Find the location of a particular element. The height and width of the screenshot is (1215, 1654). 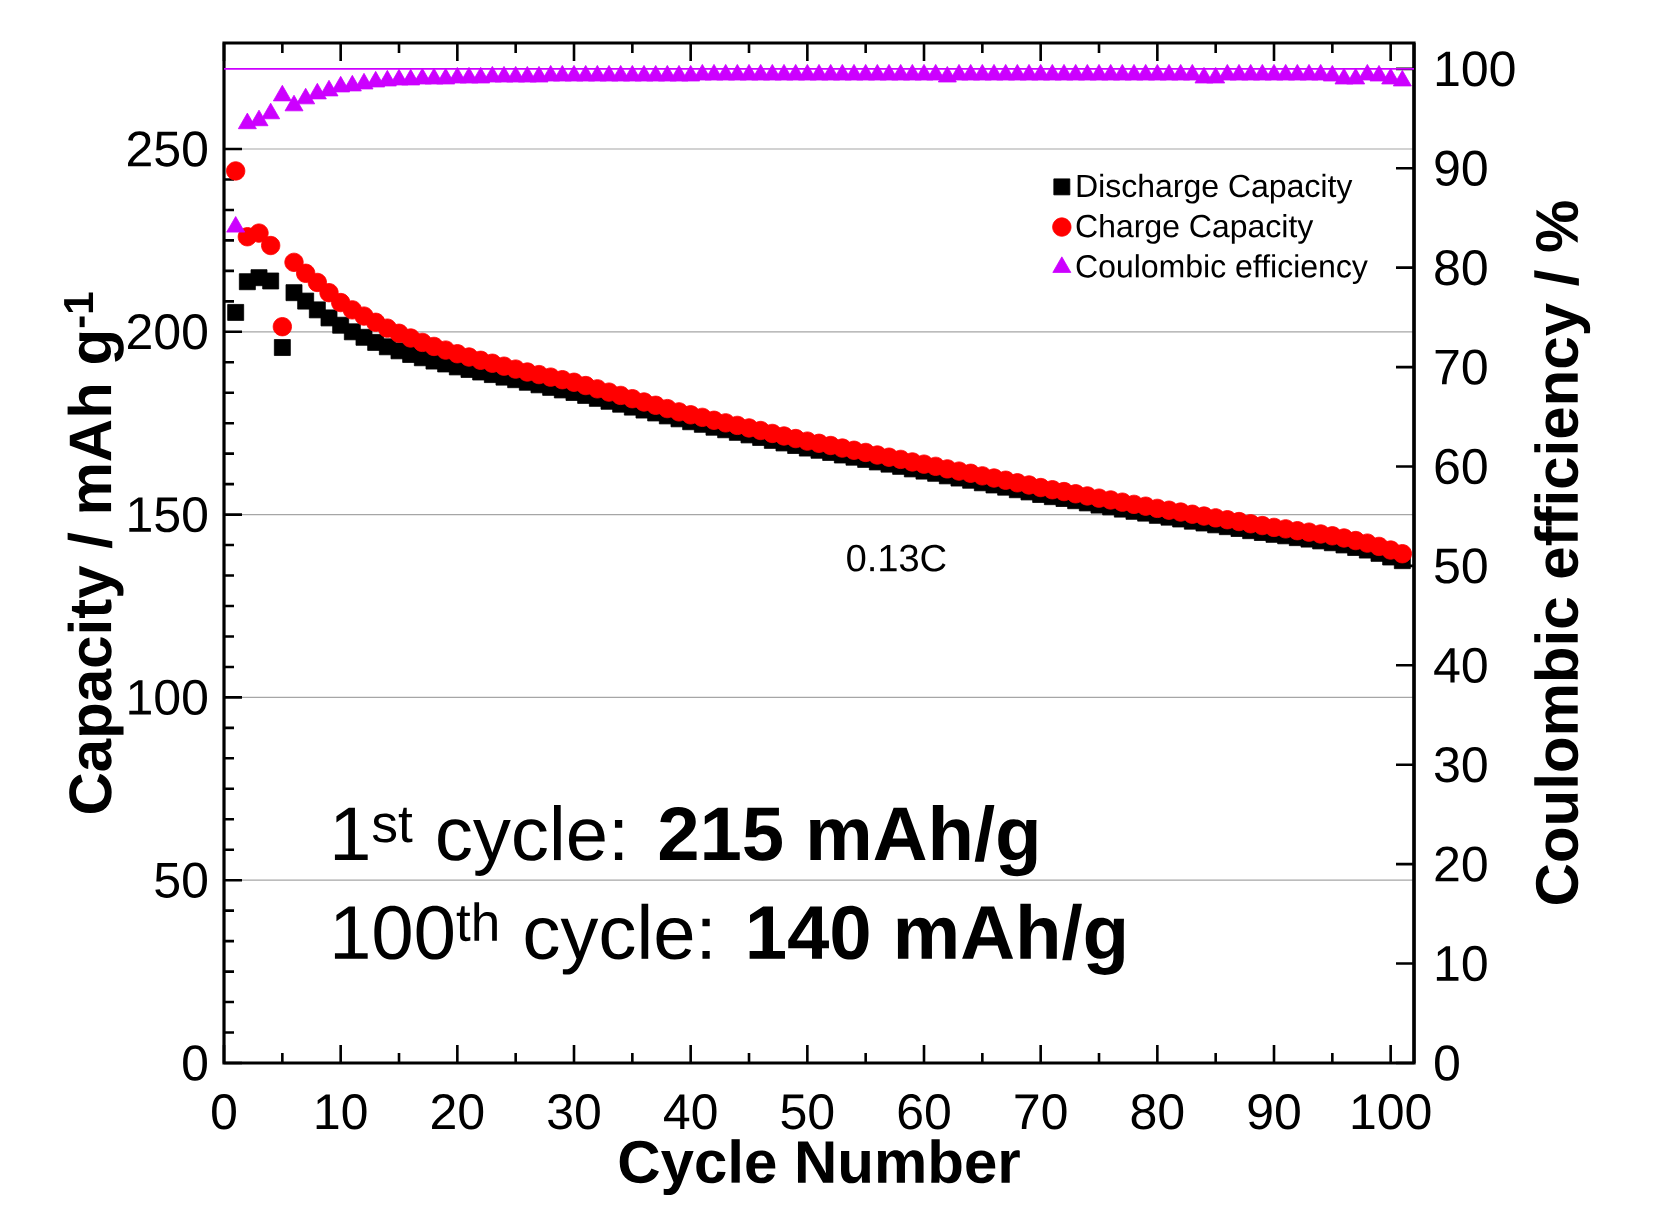

y2-tick-label: 20 is located at coordinates (1461, 864).